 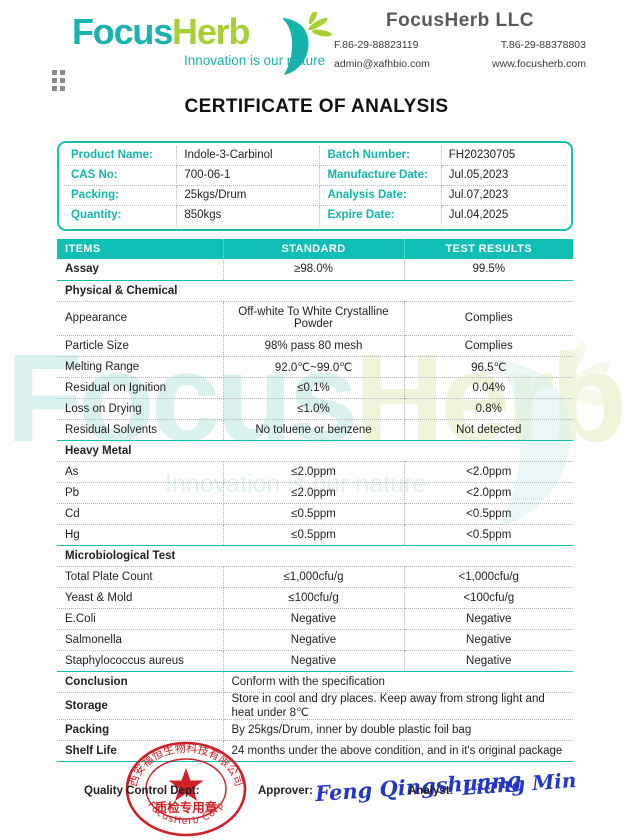 I want to click on email-address: admin@xafhbio.com, so click(x=382, y=64).